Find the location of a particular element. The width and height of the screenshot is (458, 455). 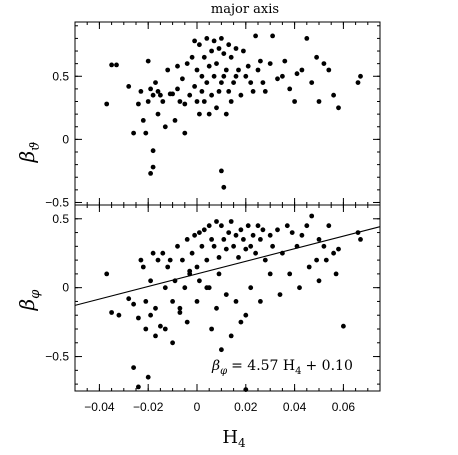

top-ylabel: βϑ is located at coordinates (29, 153).